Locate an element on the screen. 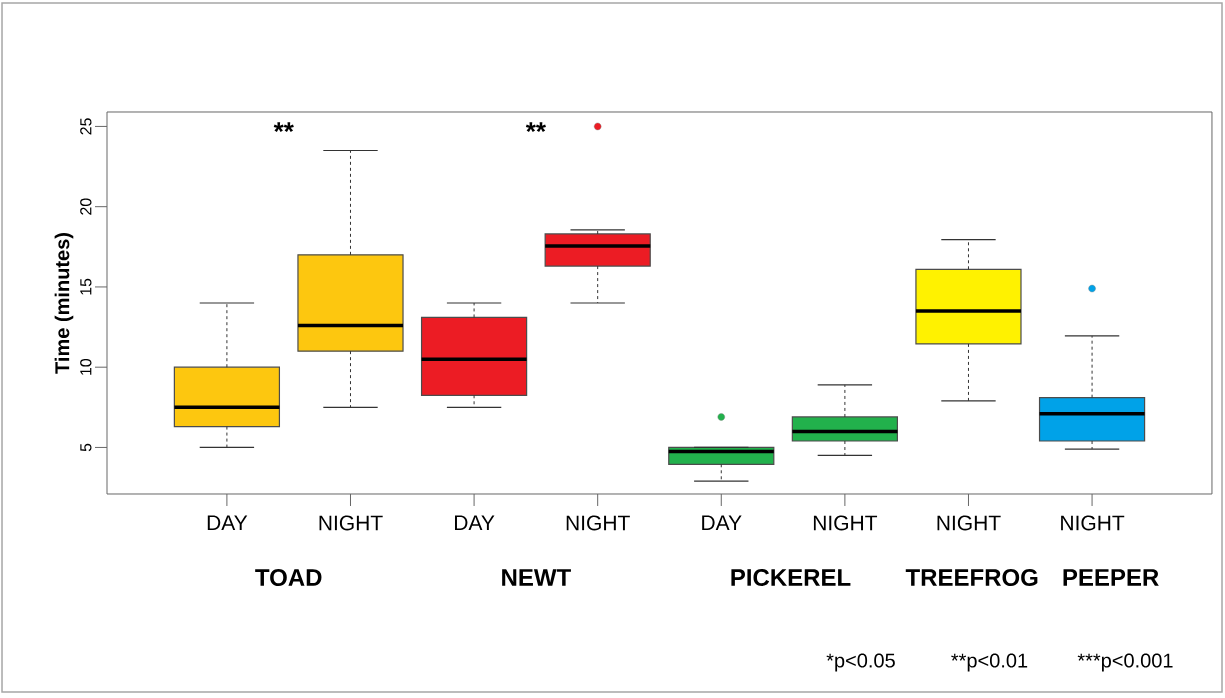 This screenshot has width=1225, height=698. text: ***p<0.001 is located at coordinates (1125, 662).